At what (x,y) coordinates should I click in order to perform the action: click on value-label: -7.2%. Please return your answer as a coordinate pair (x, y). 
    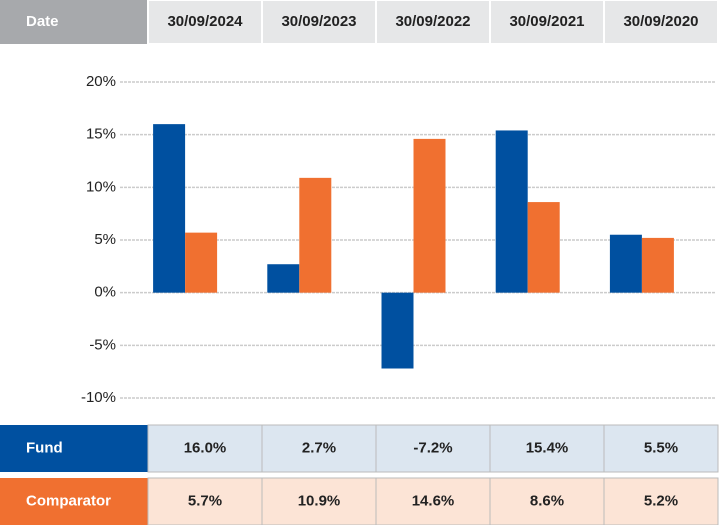
    Looking at the image, I should click on (432, 447).